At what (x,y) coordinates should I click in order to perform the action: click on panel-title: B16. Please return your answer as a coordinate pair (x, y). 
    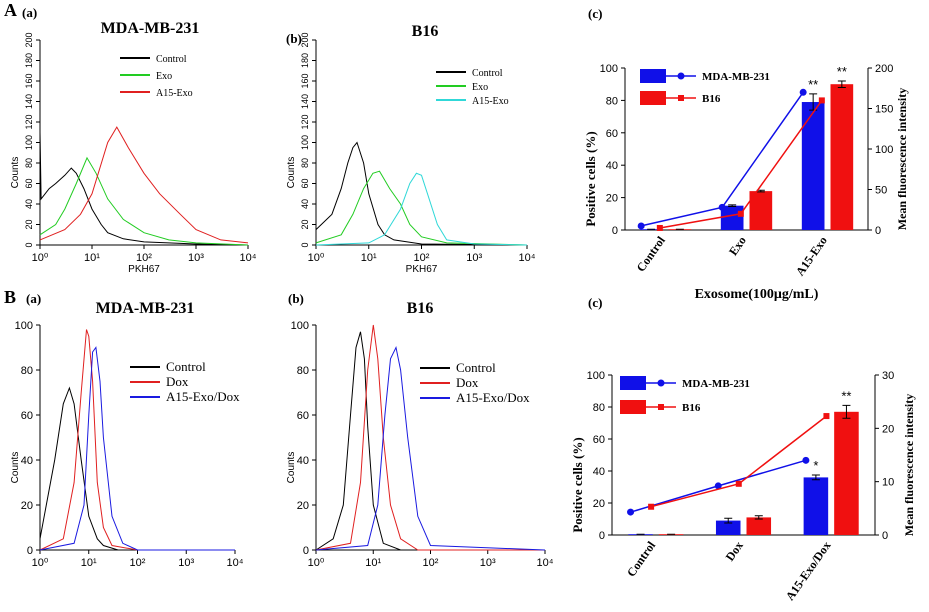
    Looking at the image, I should click on (420, 308).